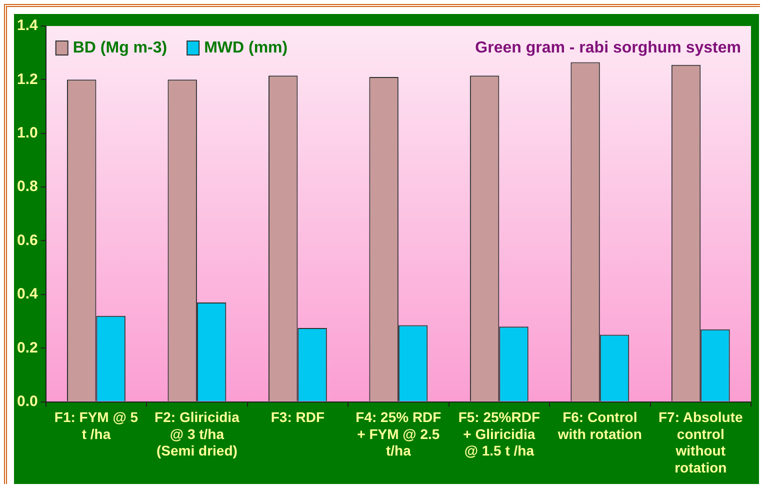 Image resolution: width=764 pixels, height=487 pixels. What do you see at coordinates (96, 425) in the screenshot?
I see `x-tick-label: F1: FYM @ 5 t /ha` at bounding box center [96, 425].